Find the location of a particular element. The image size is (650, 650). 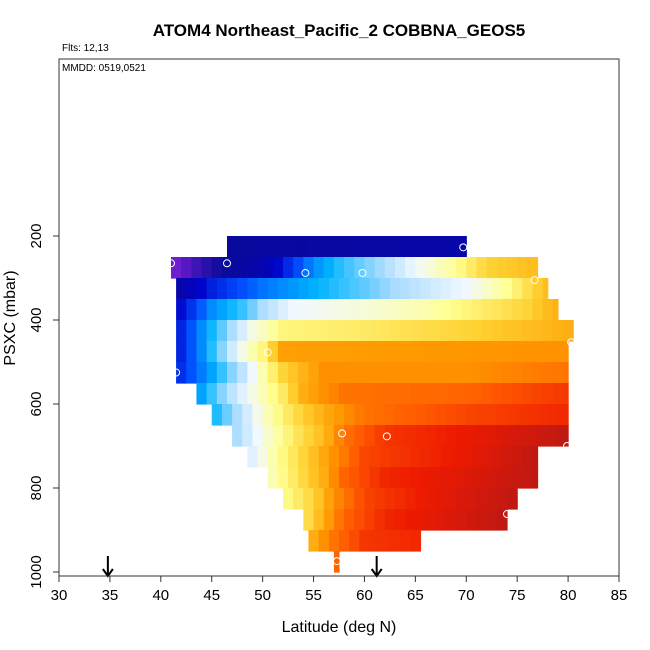

x-tick-label: 40 is located at coordinates (160, 595).